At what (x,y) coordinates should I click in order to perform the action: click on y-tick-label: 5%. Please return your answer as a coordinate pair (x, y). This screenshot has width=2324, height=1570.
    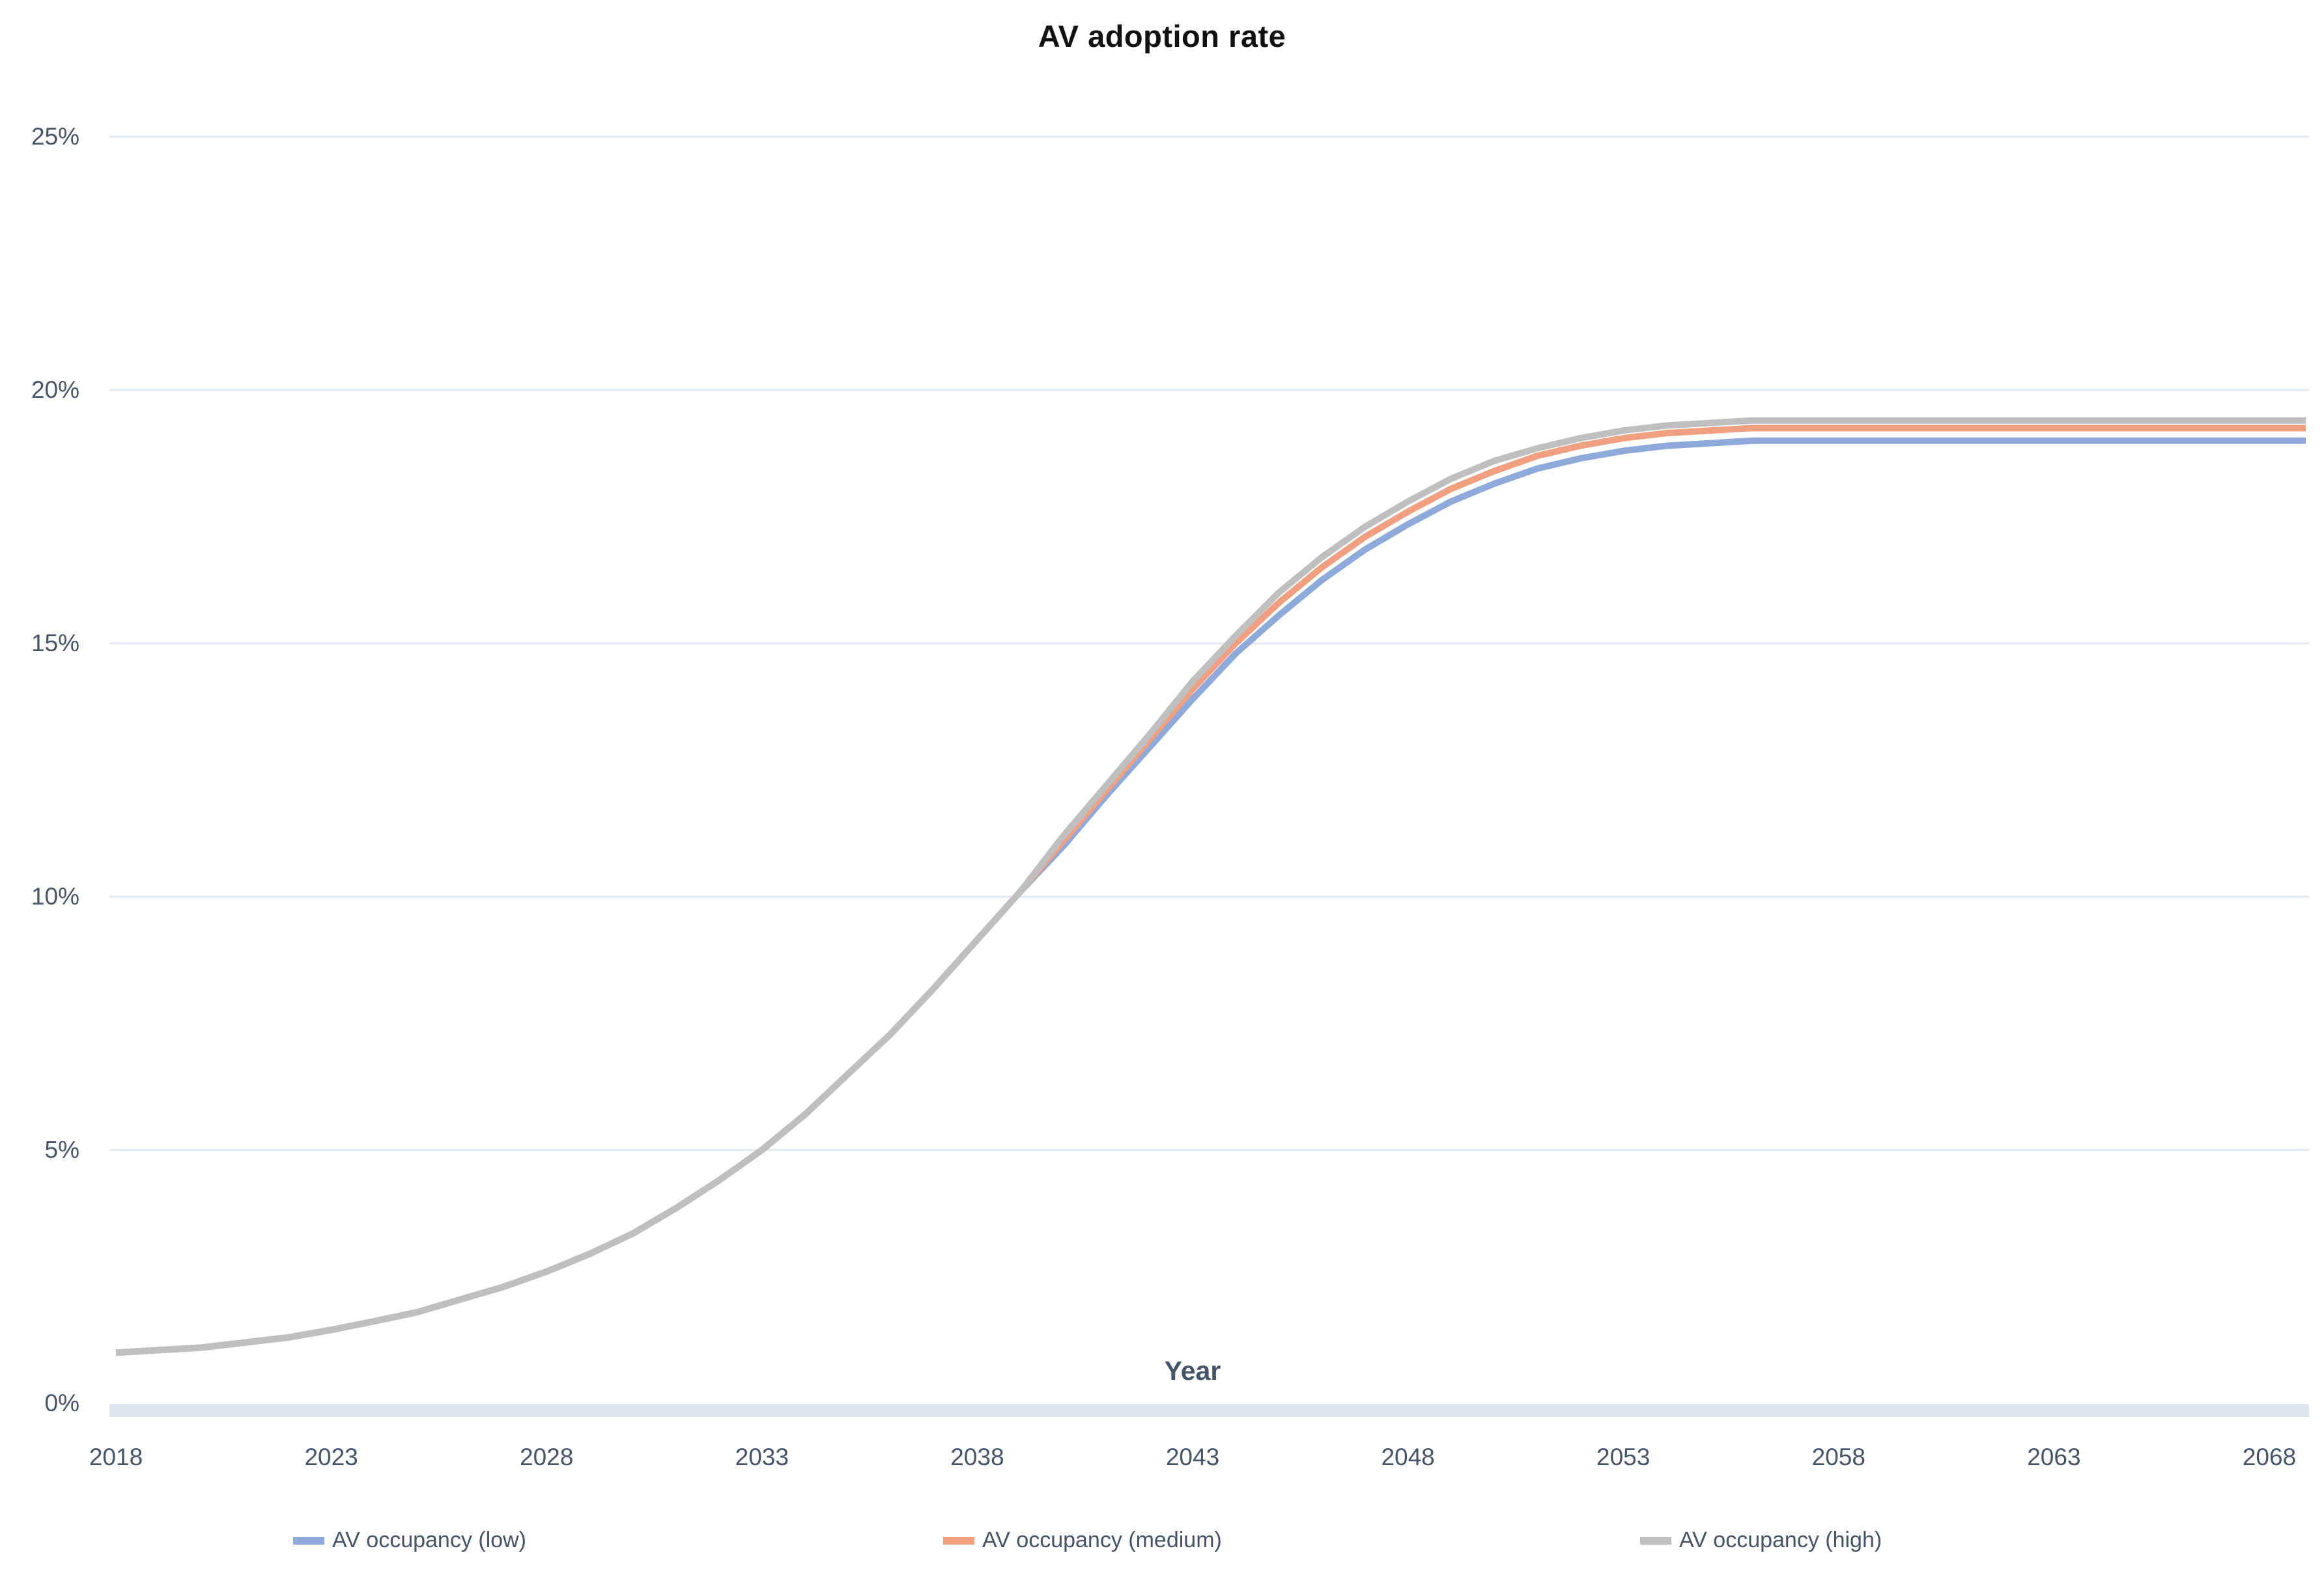
    Looking at the image, I should click on (61, 1149).